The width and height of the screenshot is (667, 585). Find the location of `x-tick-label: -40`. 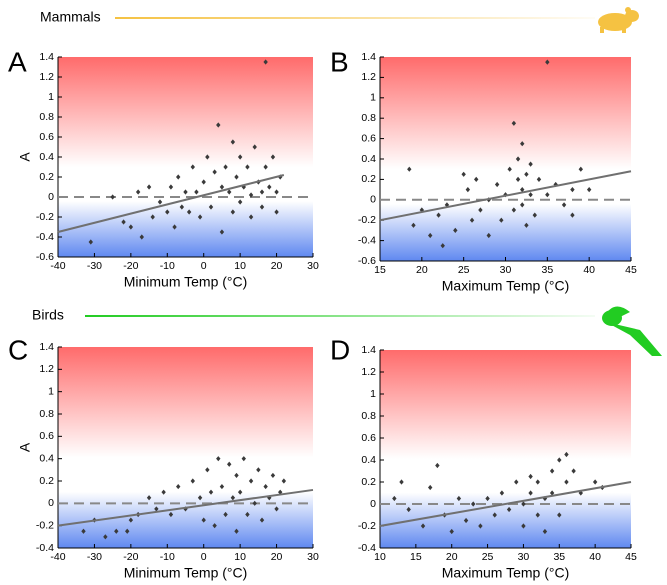

x-tick-label: -40 is located at coordinates (57, 557).